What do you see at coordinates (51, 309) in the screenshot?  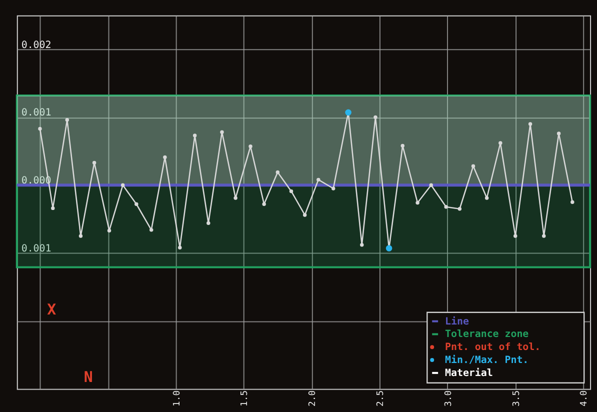 I see `annotation: X` at bounding box center [51, 309].